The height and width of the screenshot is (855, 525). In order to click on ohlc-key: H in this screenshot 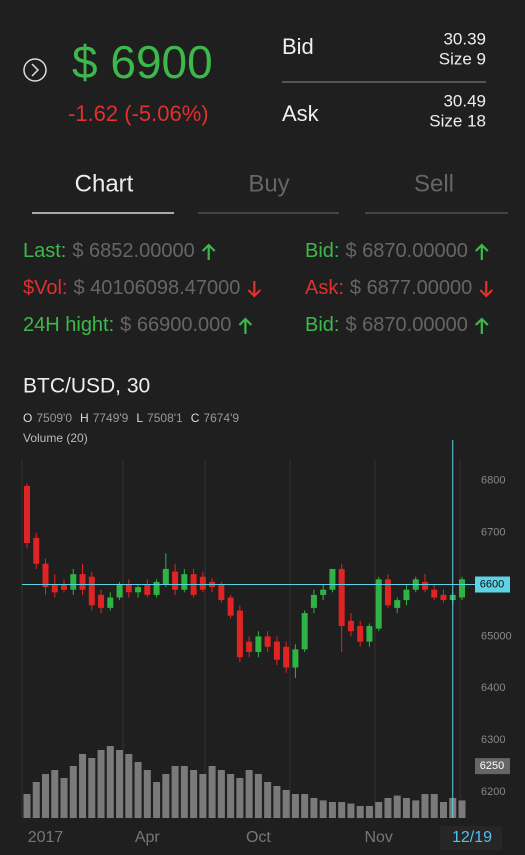, I will do `click(84, 418)`.